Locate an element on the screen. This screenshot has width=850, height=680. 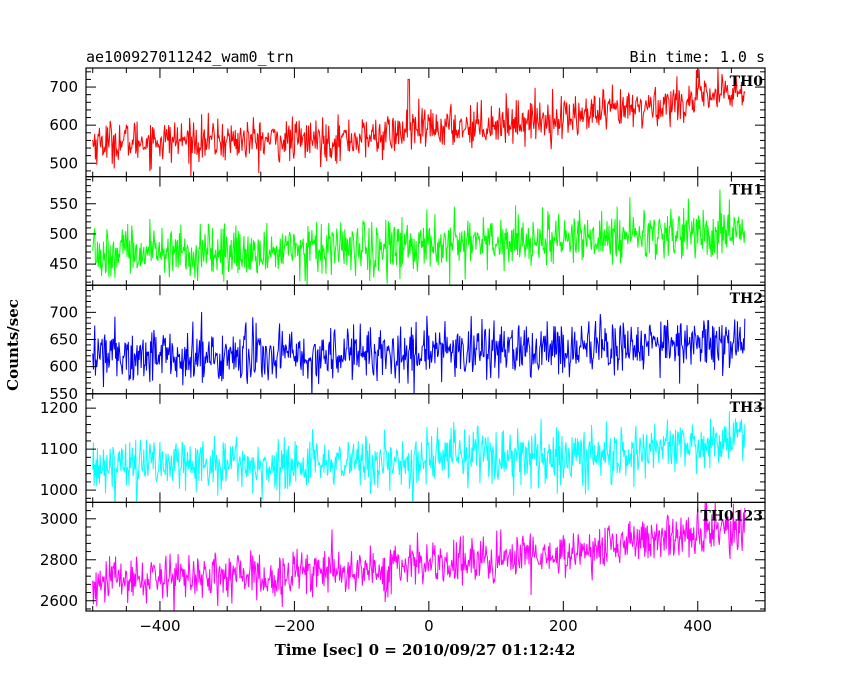
y-tick-label: 1200 is located at coordinates (59, 408).